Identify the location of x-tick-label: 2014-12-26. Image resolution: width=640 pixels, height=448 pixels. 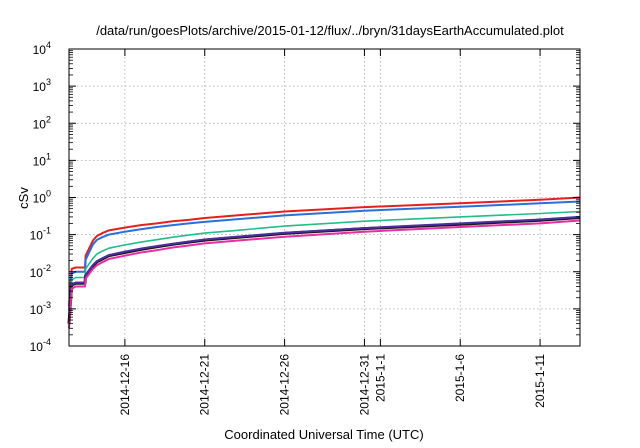
(285, 385).